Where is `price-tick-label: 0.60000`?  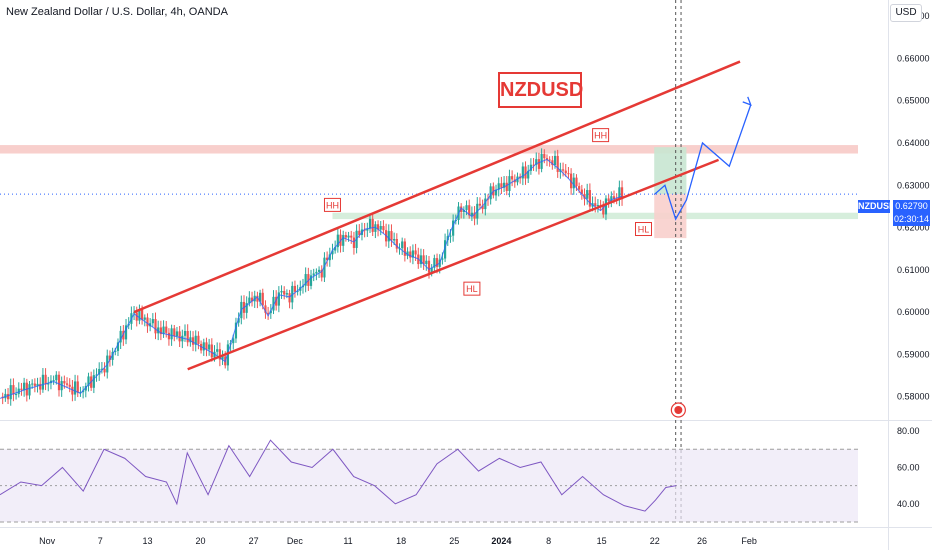
price-tick-label: 0.60000 is located at coordinates (913, 312).